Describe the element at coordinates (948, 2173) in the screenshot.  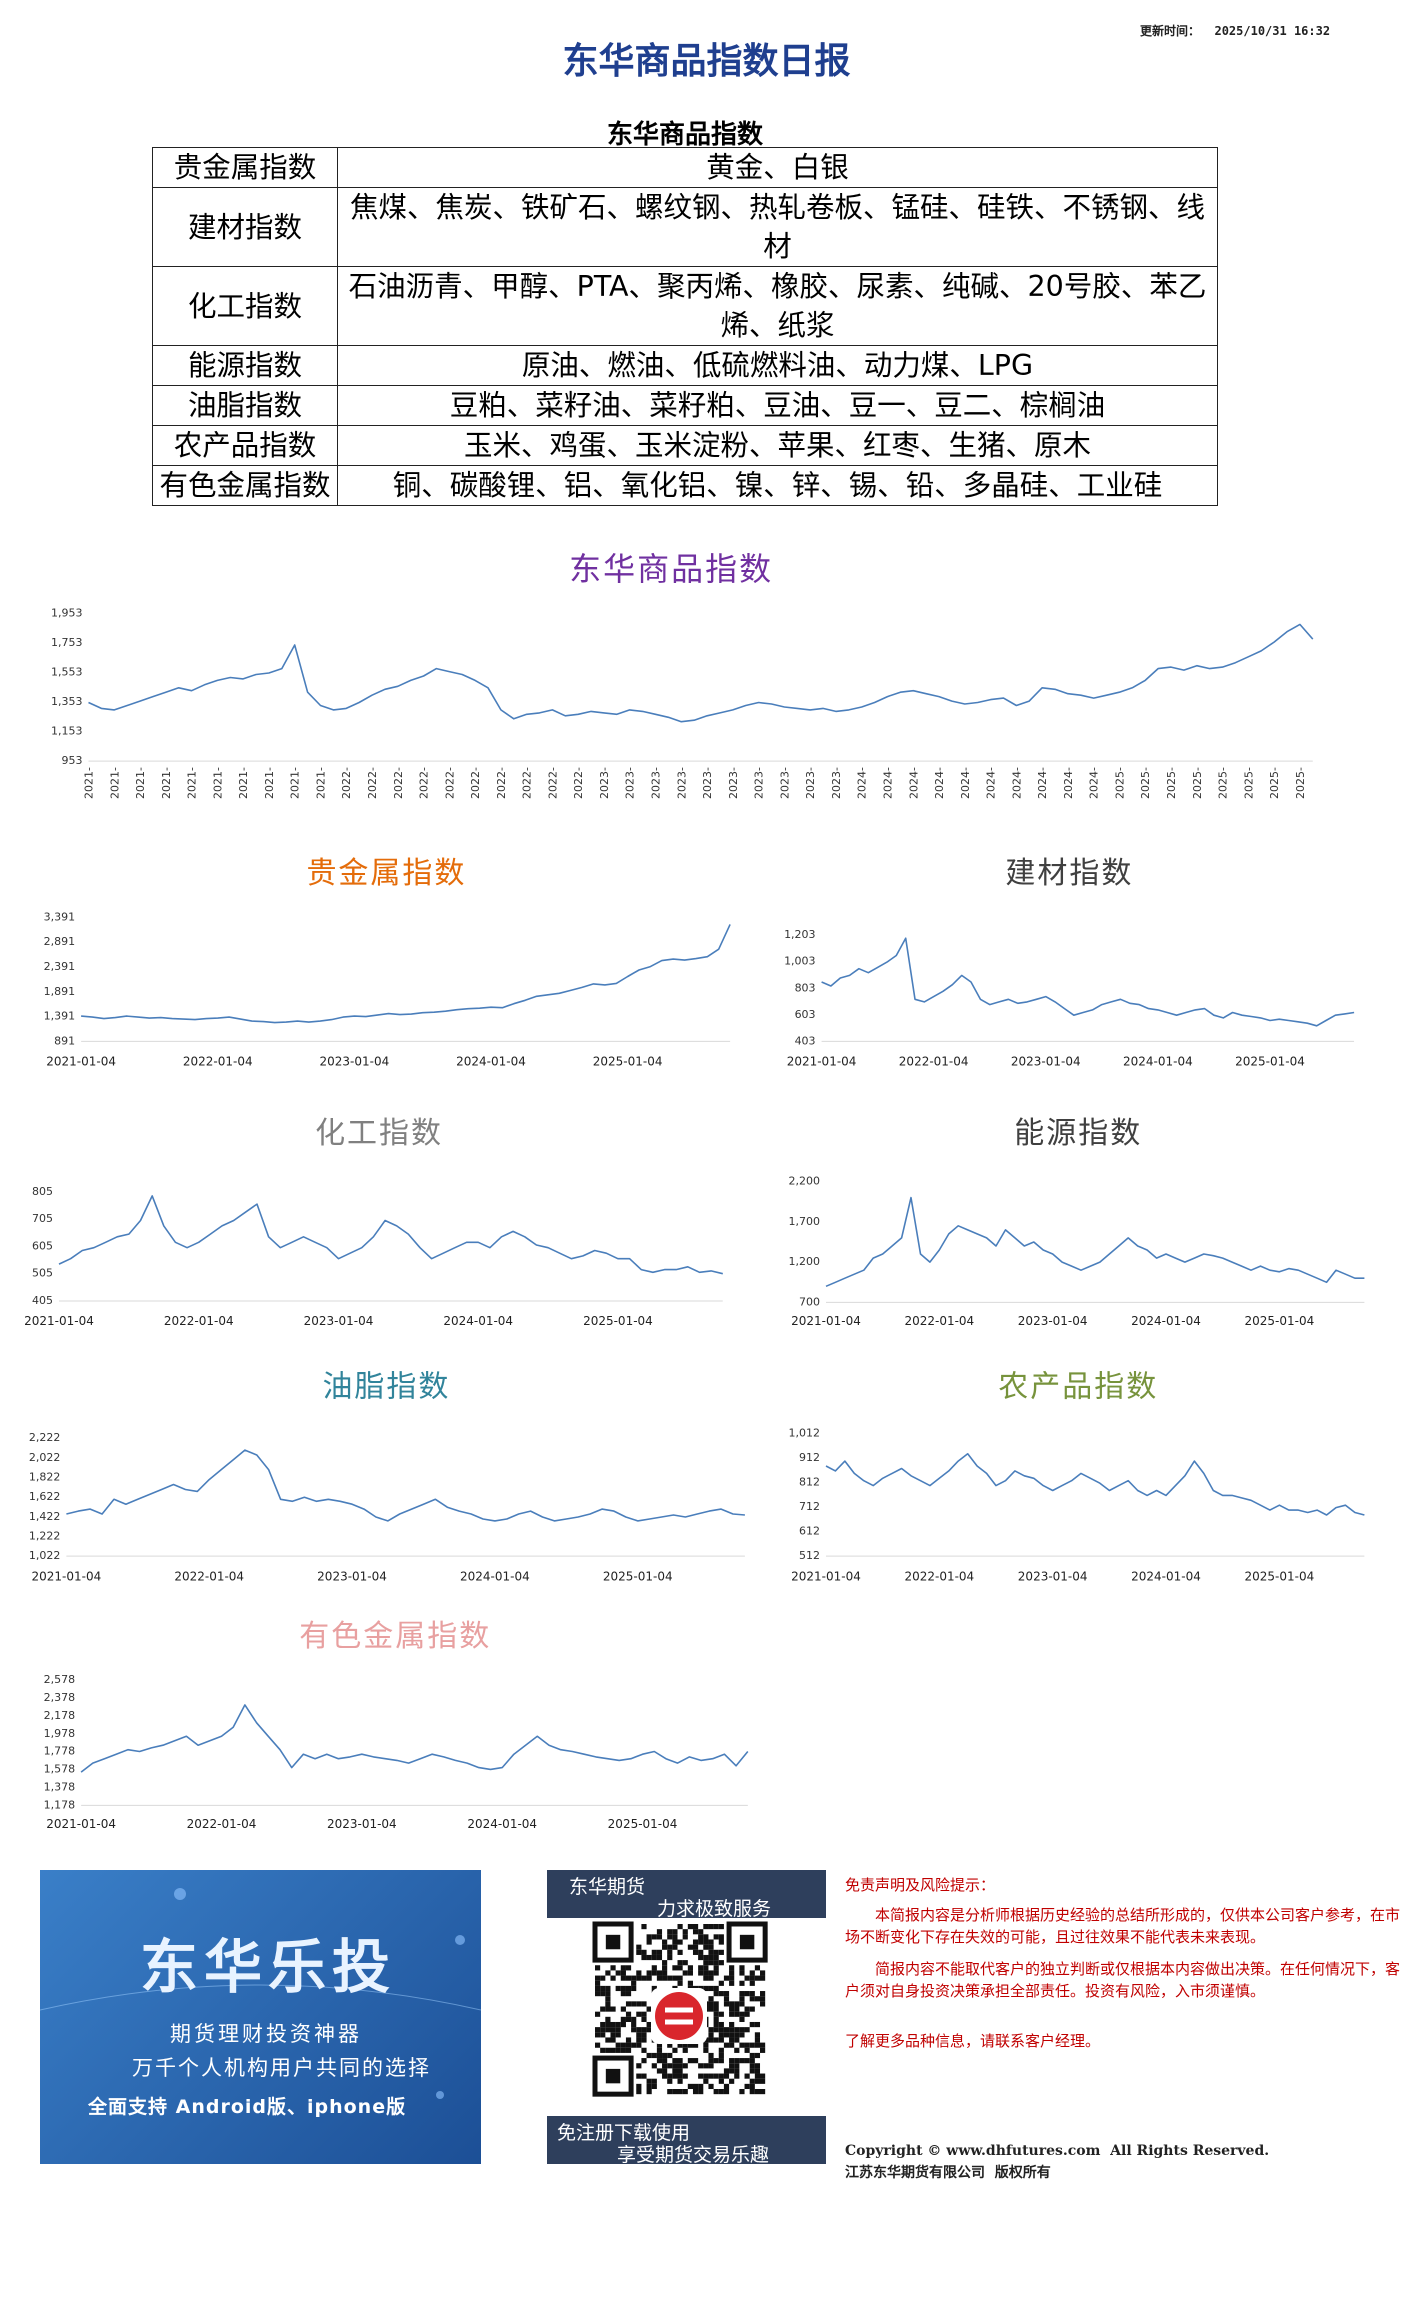
I see `company: 江苏东华期货有限公司 版权所有` at that location.